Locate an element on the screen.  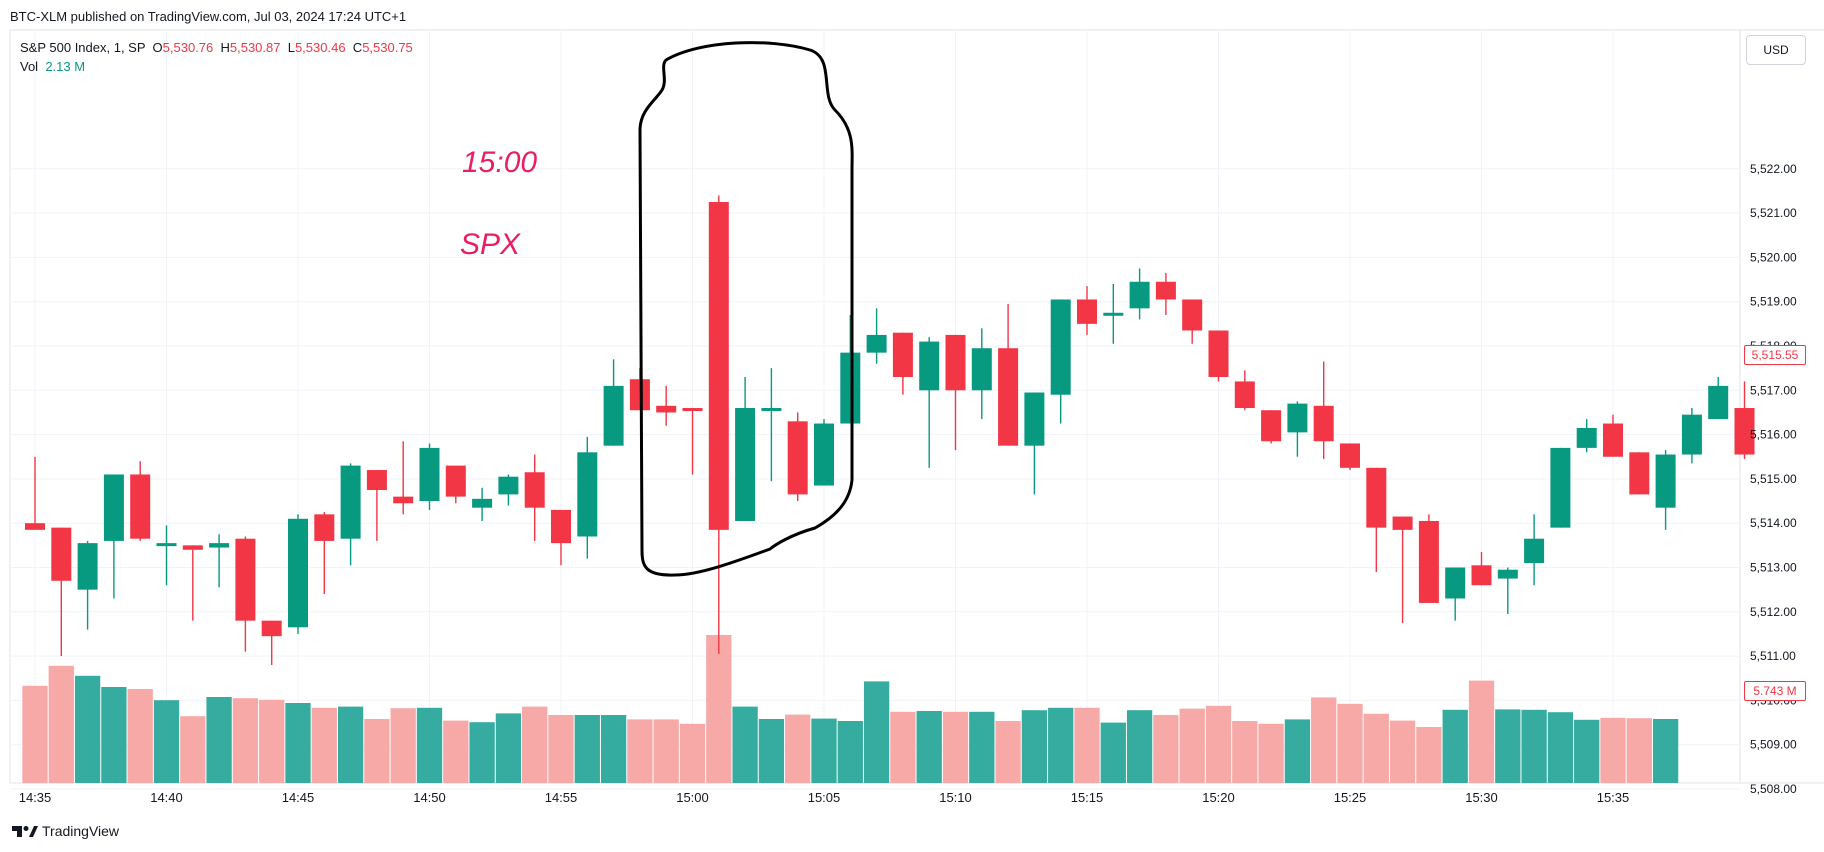
y-tick-label: 5,516.00 is located at coordinates (1773, 435).